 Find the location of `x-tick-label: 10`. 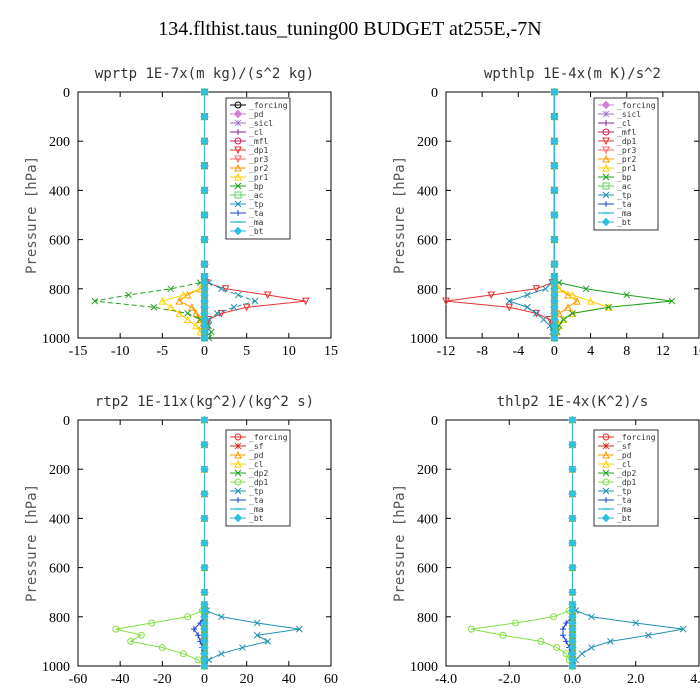

x-tick-label: 10 is located at coordinates (289, 351).